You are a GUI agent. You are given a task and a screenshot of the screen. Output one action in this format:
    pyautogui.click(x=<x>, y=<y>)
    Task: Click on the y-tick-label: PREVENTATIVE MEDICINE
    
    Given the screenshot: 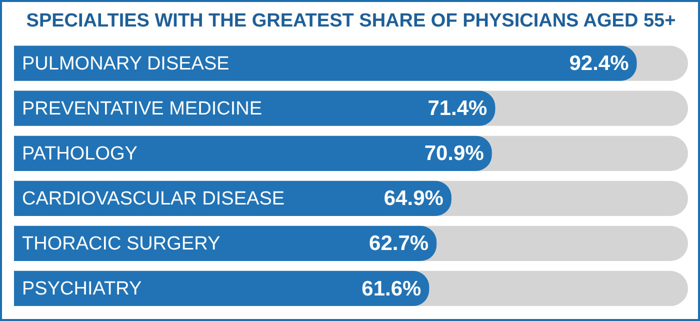 What is the action you would take?
    pyautogui.click(x=142, y=109)
    